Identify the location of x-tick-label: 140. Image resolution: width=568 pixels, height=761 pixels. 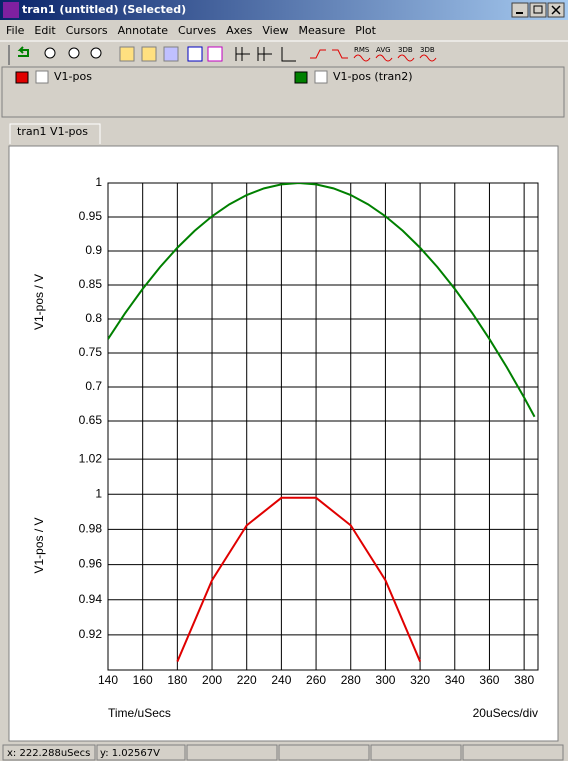
(108, 680).